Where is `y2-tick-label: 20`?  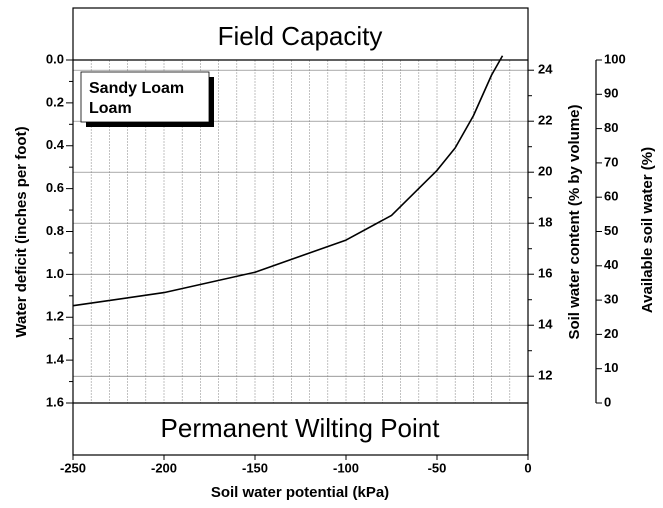 y2-tick-label: 20 is located at coordinates (545, 171).